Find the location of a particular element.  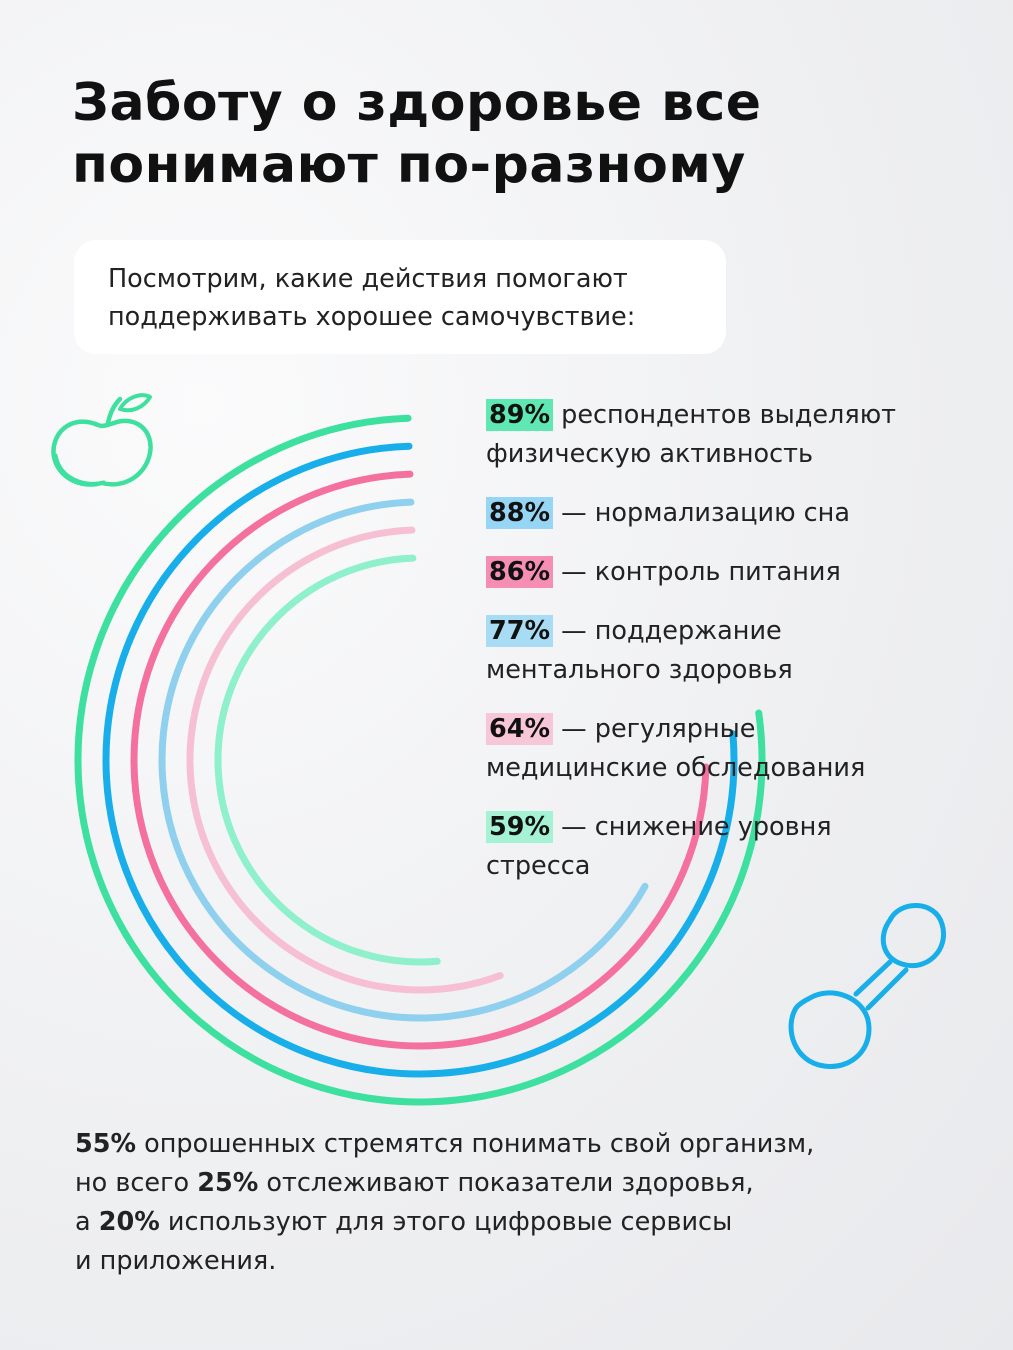

legend-label: — поддержание is located at coordinates (667, 631).